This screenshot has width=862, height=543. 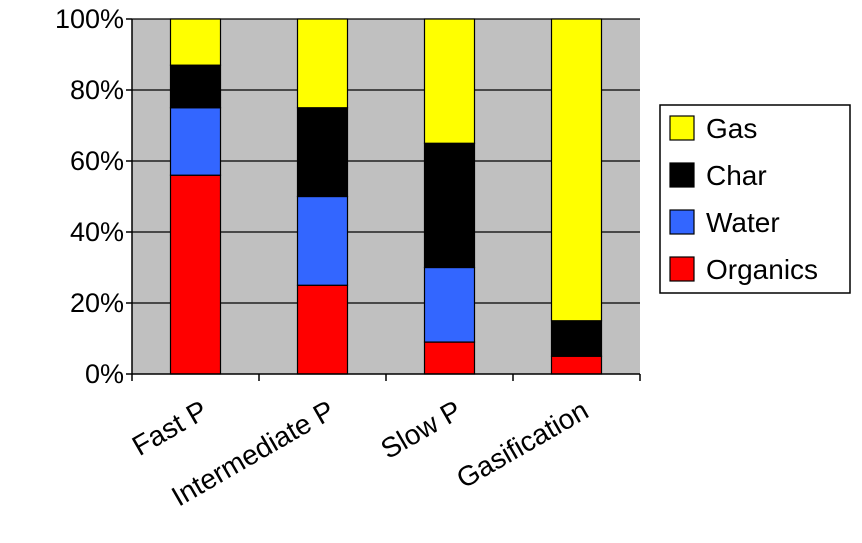 What do you see at coordinates (449, 81) in the screenshot?
I see `bar-gas-slow-p` at bounding box center [449, 81].